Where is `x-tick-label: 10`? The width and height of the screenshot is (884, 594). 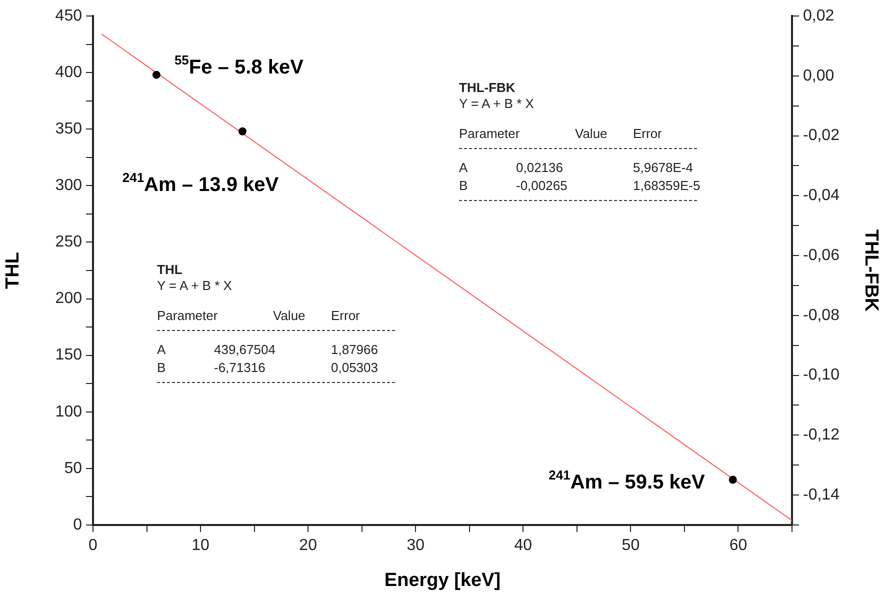 x-tick-label: 10 is located at coordinates (201, 545).